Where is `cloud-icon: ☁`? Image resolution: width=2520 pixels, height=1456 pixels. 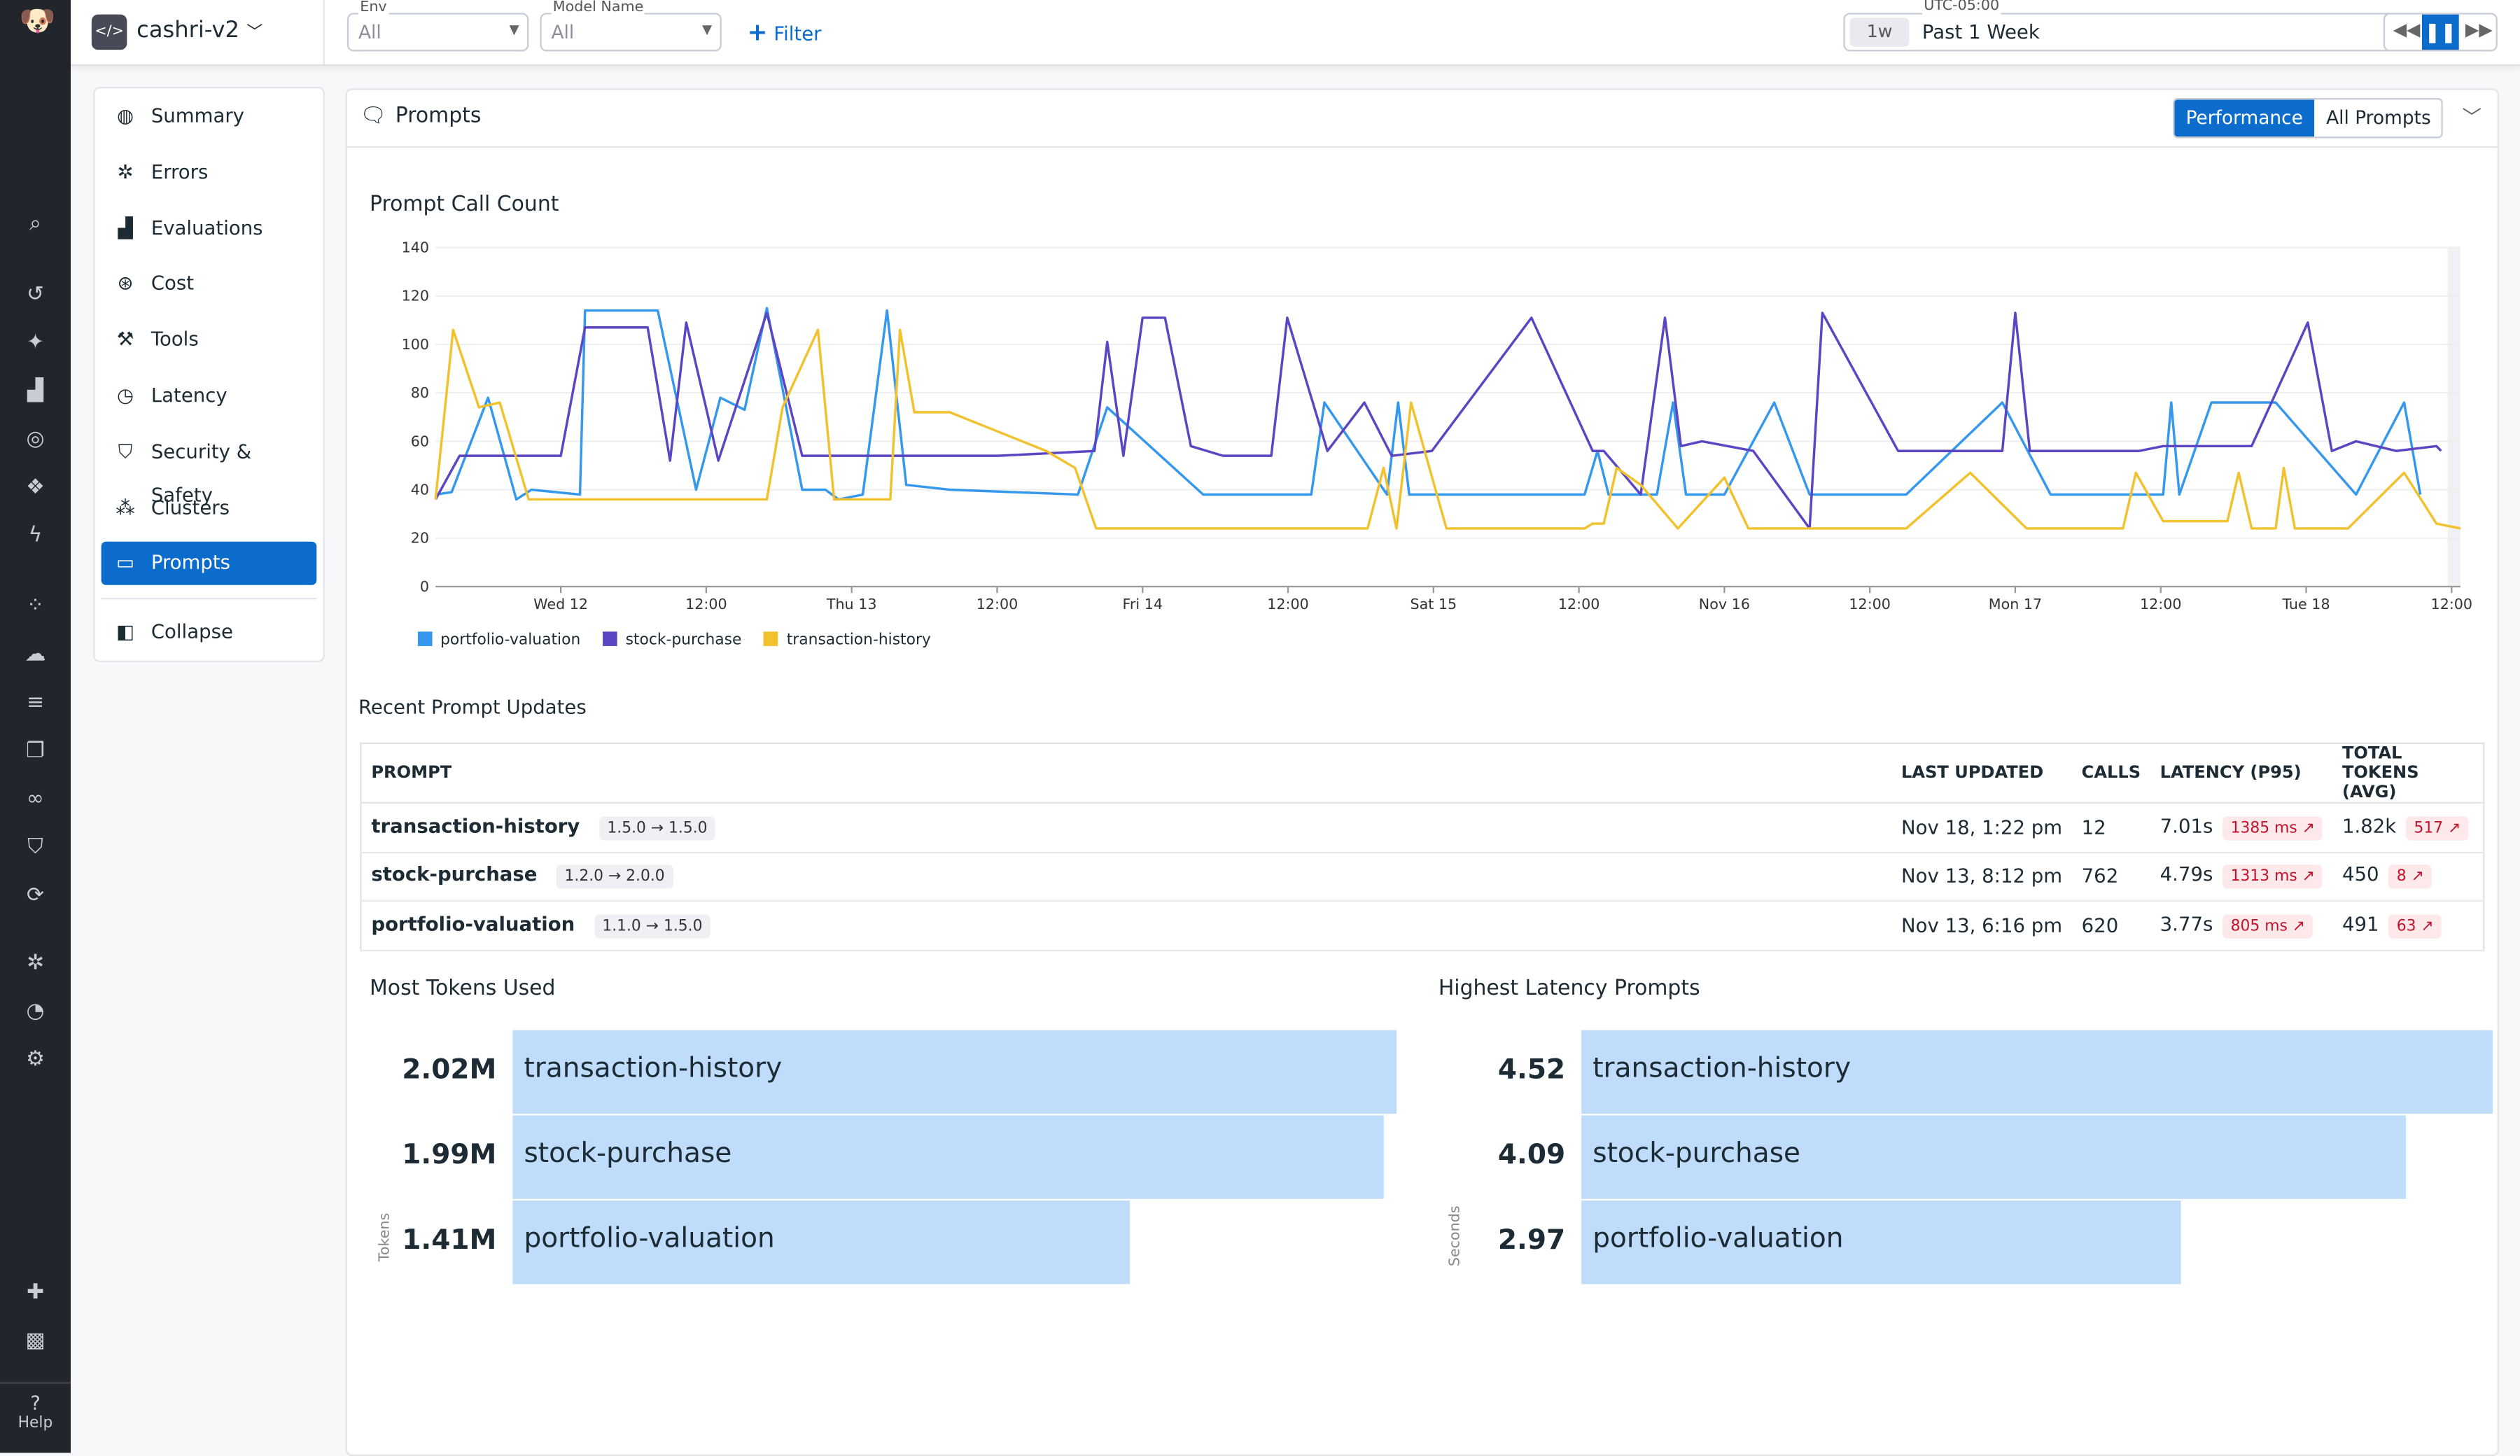 cloud-icon: ☁ is located at coordinates (35, 655).